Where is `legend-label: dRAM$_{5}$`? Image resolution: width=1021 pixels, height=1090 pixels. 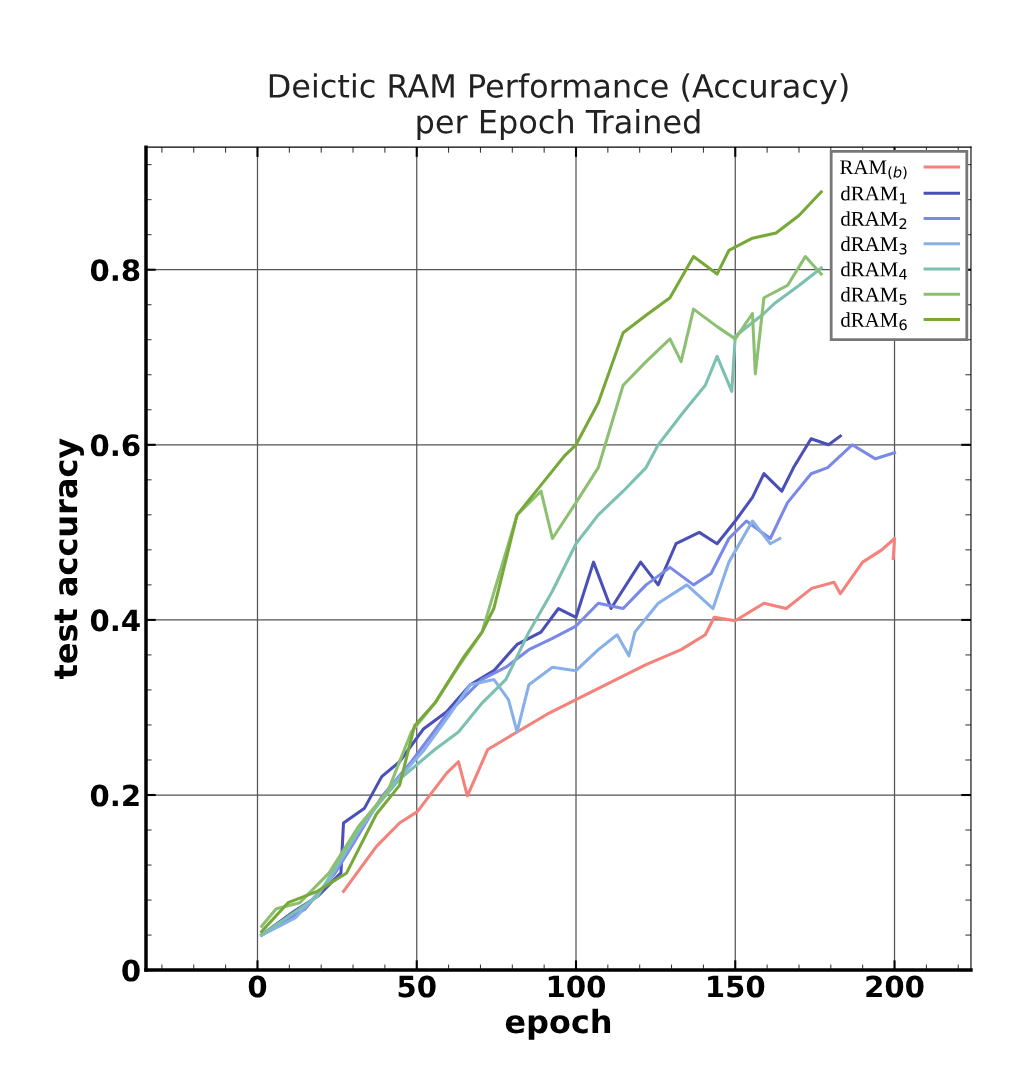 legend-label: dRAM$_{5}$ is located at coordinates (874, 296).